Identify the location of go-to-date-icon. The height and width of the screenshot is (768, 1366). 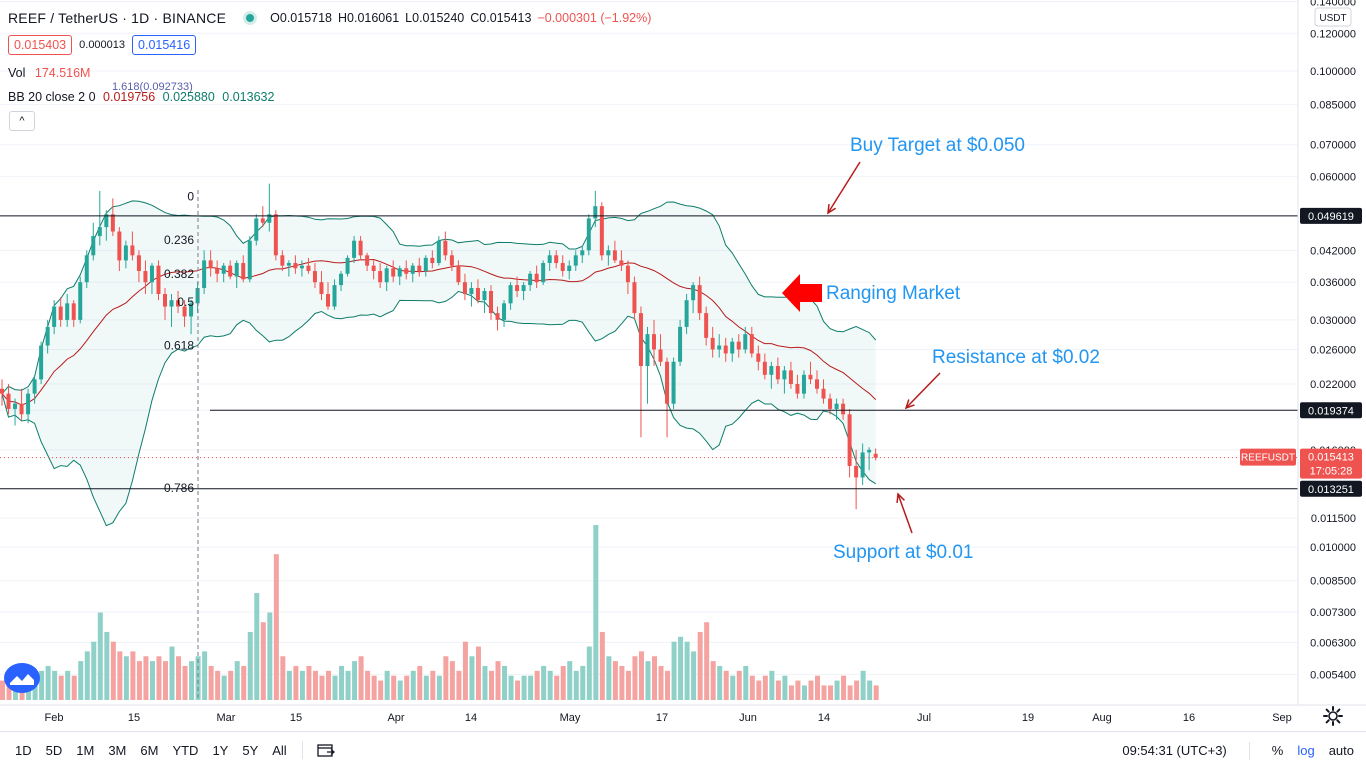
(326, 750).